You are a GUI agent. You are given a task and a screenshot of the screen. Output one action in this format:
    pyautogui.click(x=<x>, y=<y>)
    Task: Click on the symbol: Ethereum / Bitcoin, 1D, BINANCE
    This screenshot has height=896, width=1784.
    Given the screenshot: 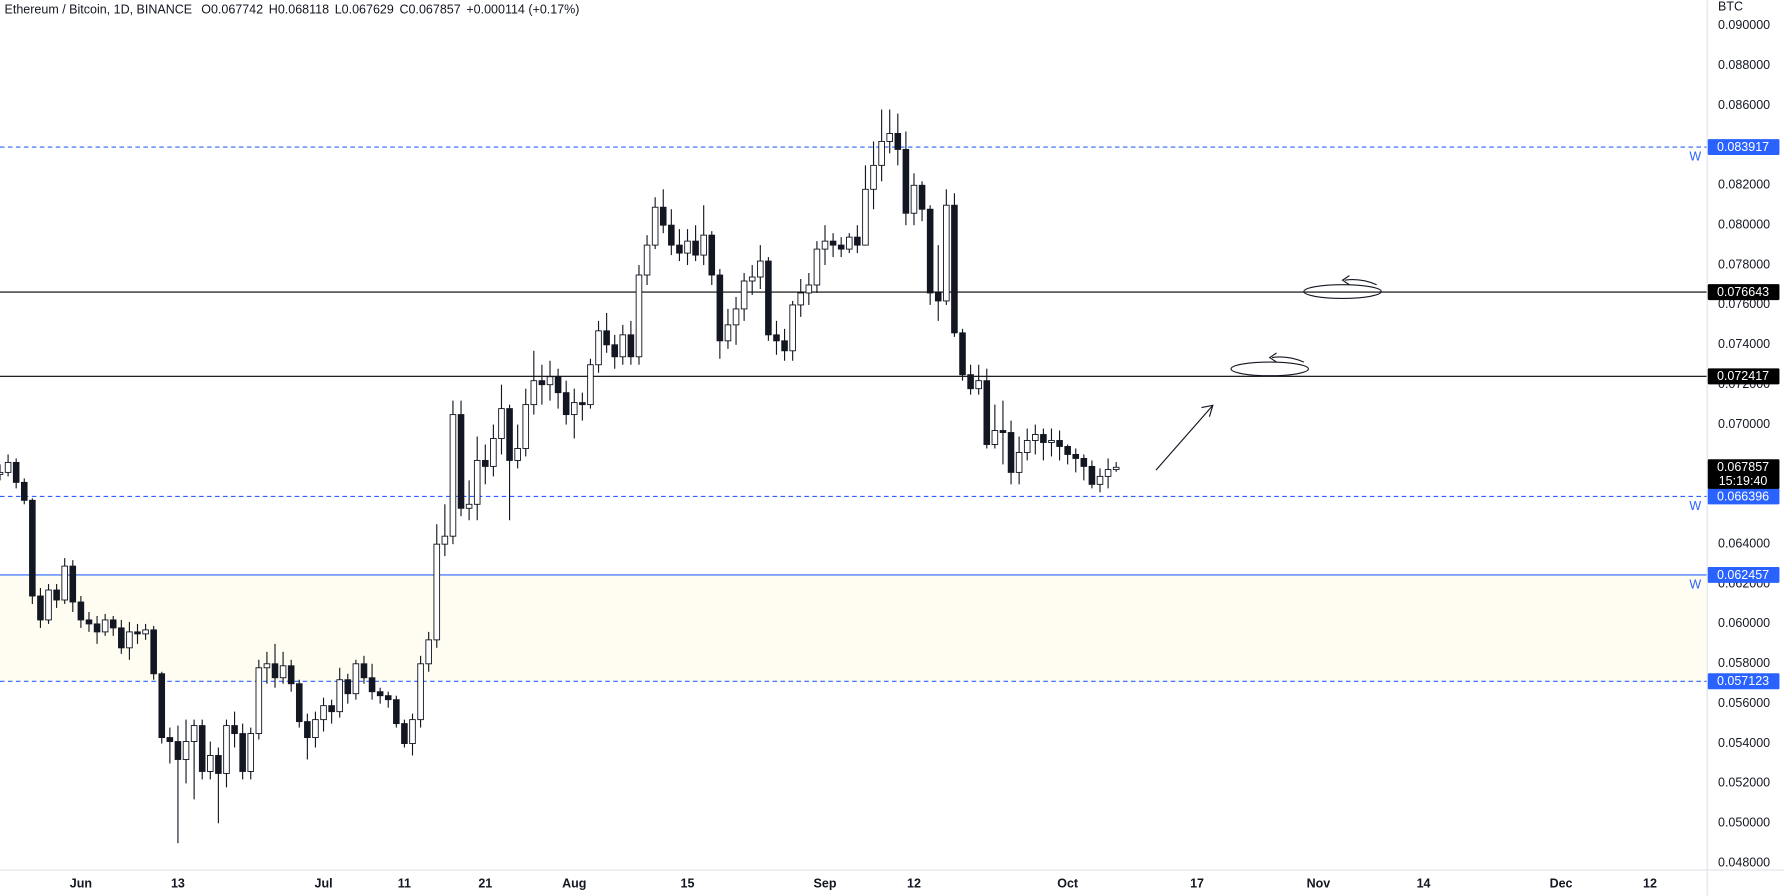 What is the action you would take?
    pyautogui.click(x=99, y=10)
    